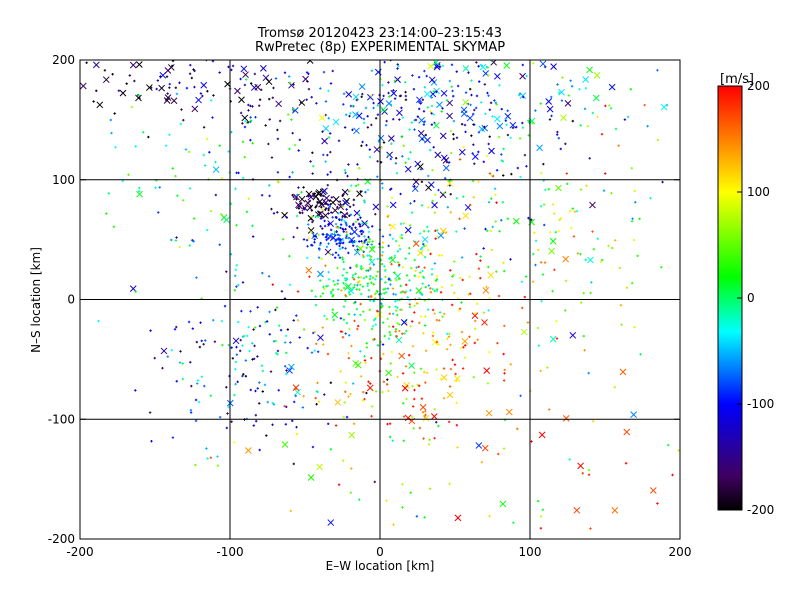 This screenshot has width=800, height=600. I want to click on x-tick-label: 200, so click(680, 552).